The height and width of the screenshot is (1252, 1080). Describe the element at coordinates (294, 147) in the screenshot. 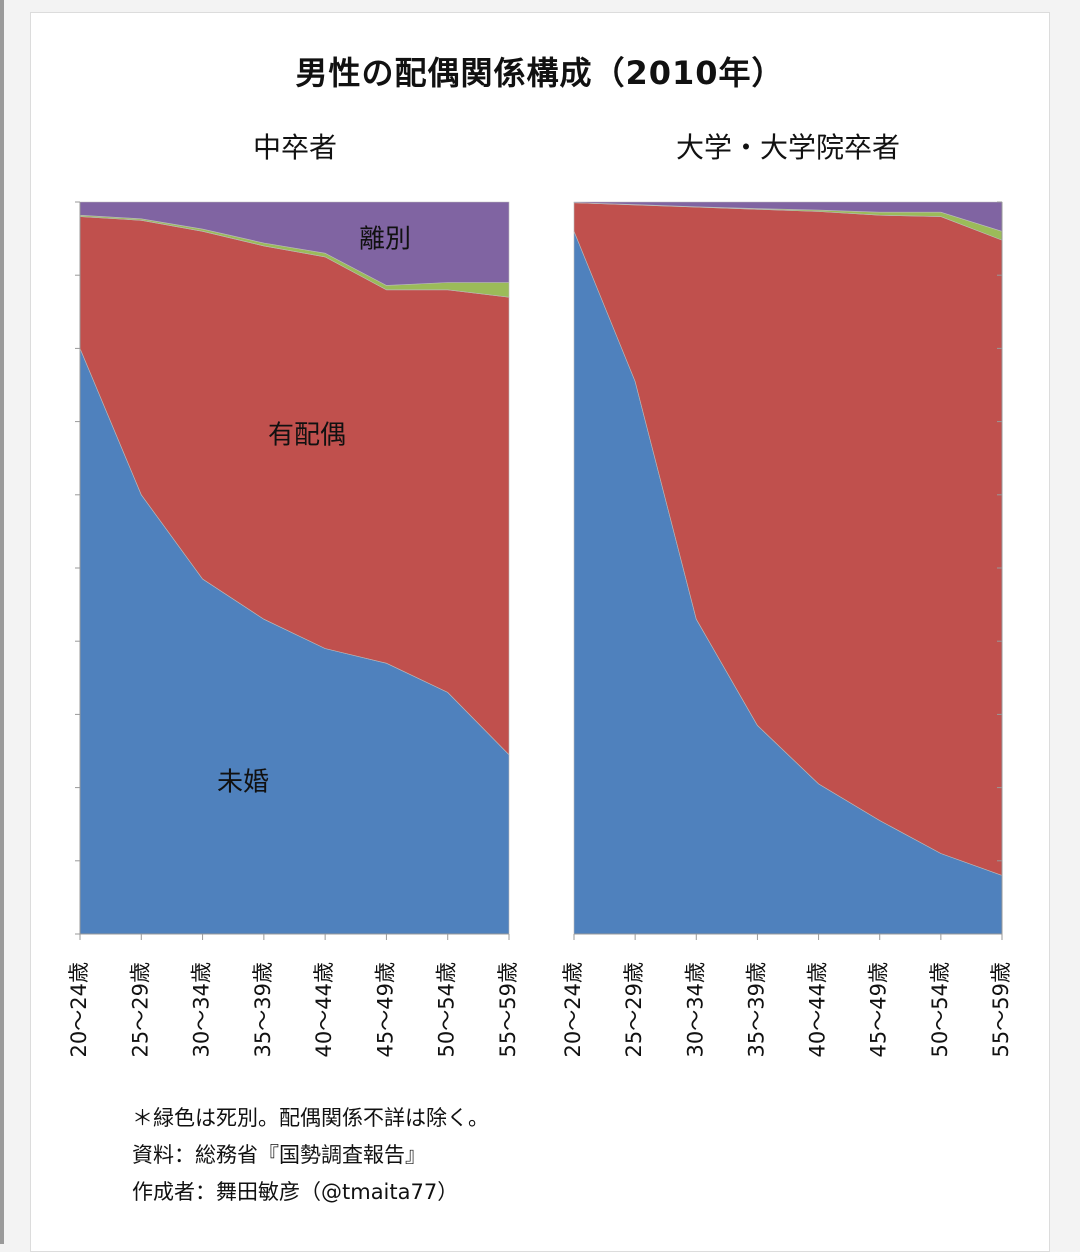

I see `left-panel-subtitle: 中卒者` at that location.